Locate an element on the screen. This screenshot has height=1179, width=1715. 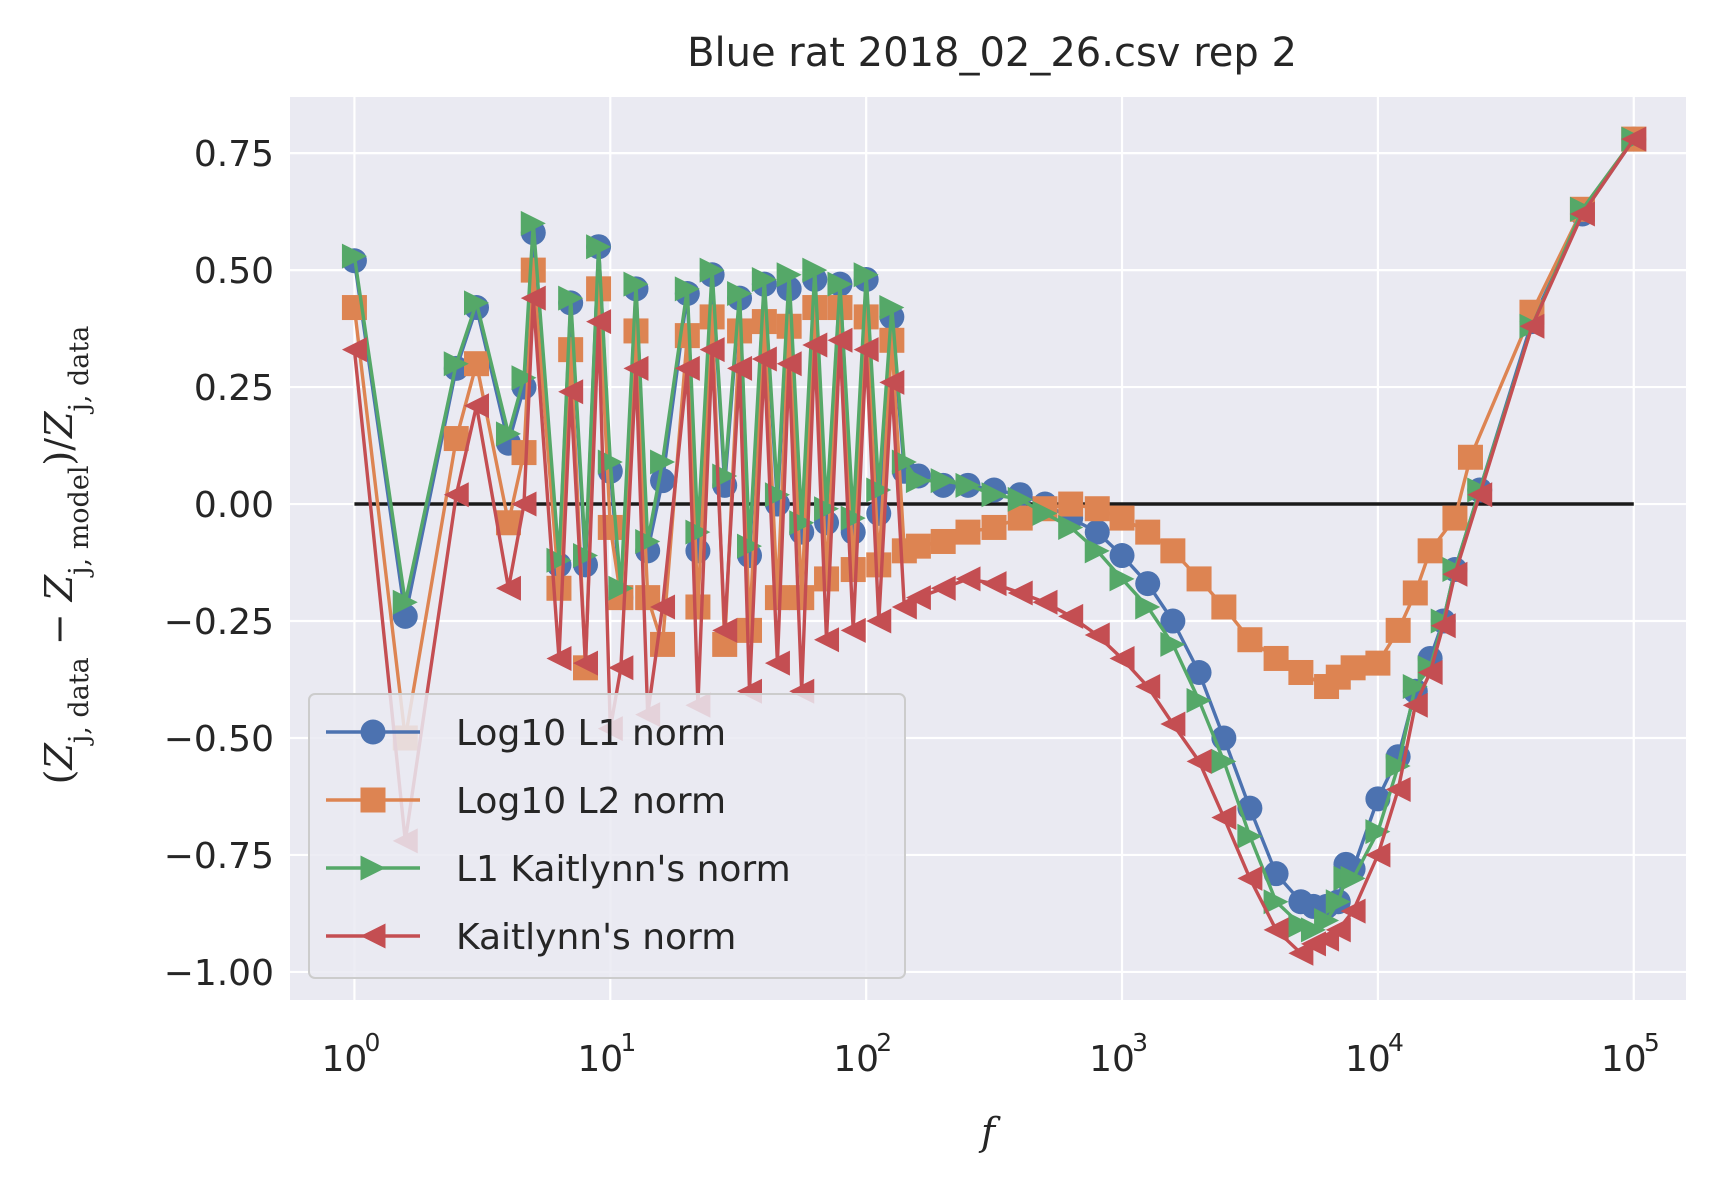
legend-item: Kaitlynn's norm is located at coordinates (531, 937).